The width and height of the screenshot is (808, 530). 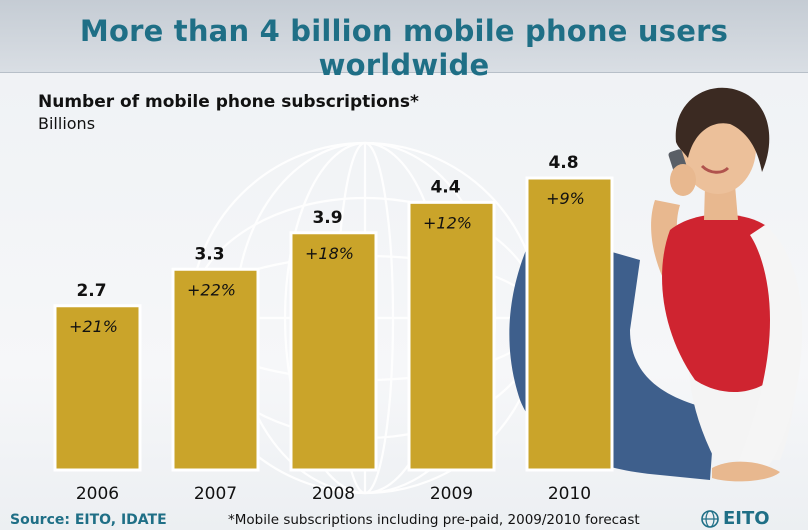 What do you see at coordinates (93, 326) in the screenshot?
I see `growth-label-2006: +21%` at bounding box center [93, 326].